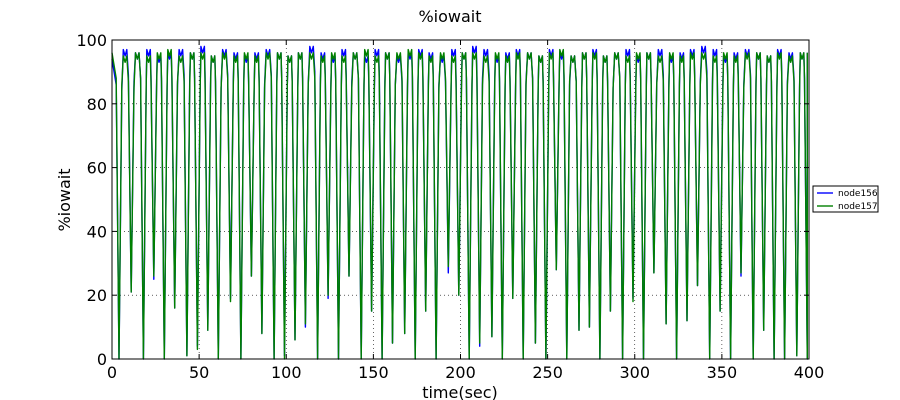  Describe the element at coordinates (91, 40) in the screenshot. I see `y-tick-label: 100` at that location.